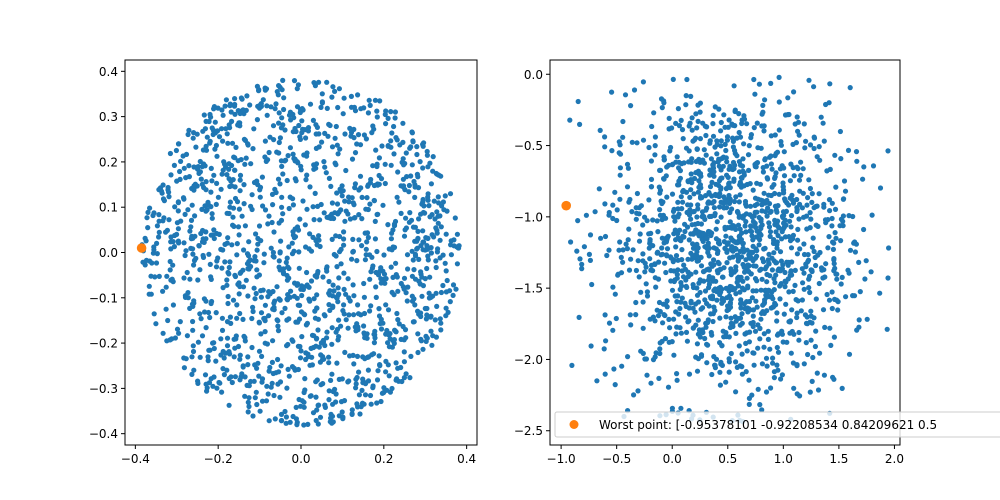 This screenshot has height=500, width=1000. What do you see at coordinates (466, 459) in the screenshot?
I see `x-tick-label: 0.4` at bounding box center [466, 459].